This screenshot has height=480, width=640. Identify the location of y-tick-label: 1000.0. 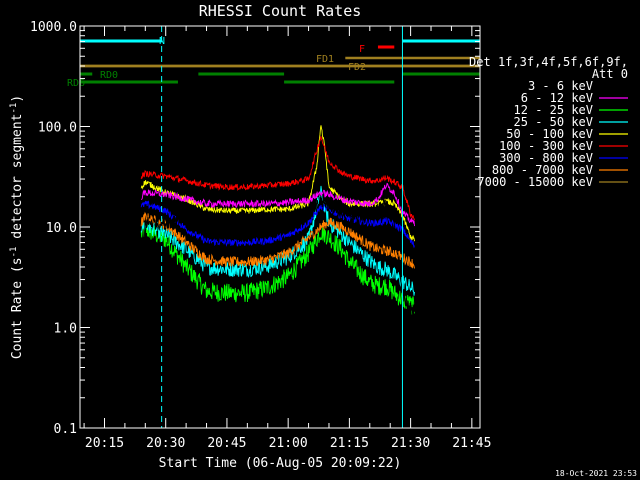
(53, 27).